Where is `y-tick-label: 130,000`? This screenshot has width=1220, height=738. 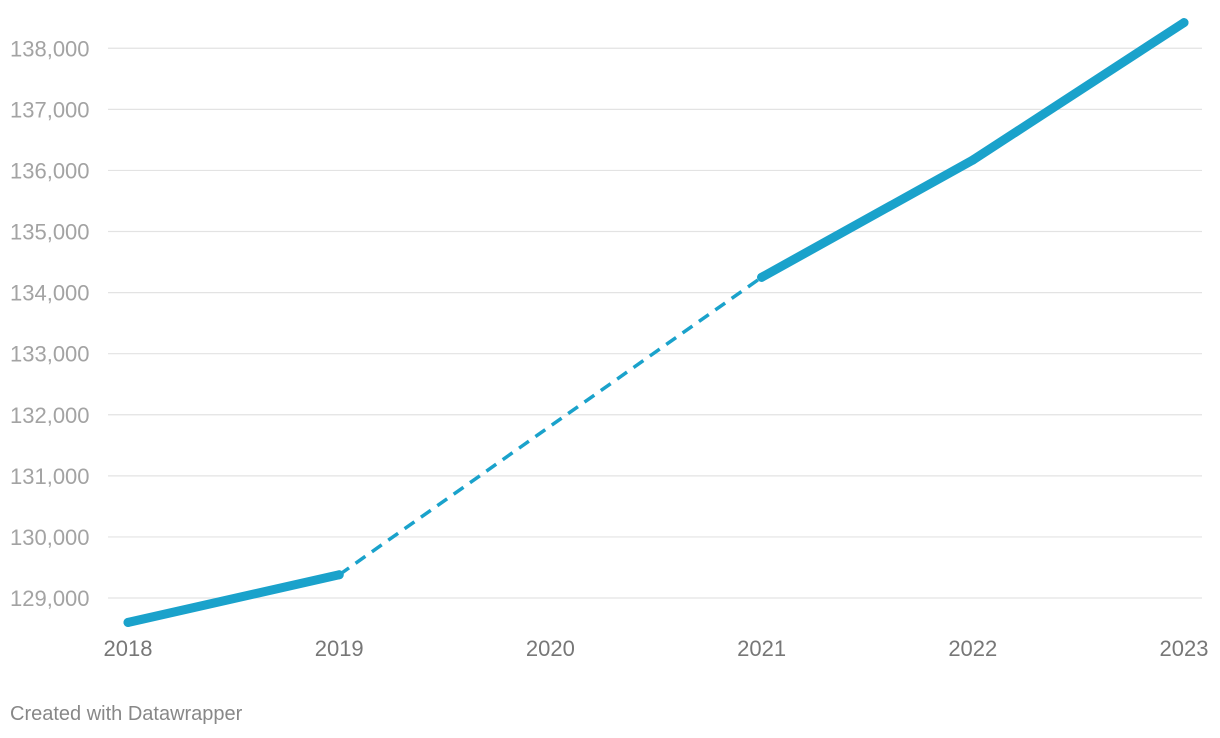
y-tick-label: 130,000 is located at coordinates (50, 537).